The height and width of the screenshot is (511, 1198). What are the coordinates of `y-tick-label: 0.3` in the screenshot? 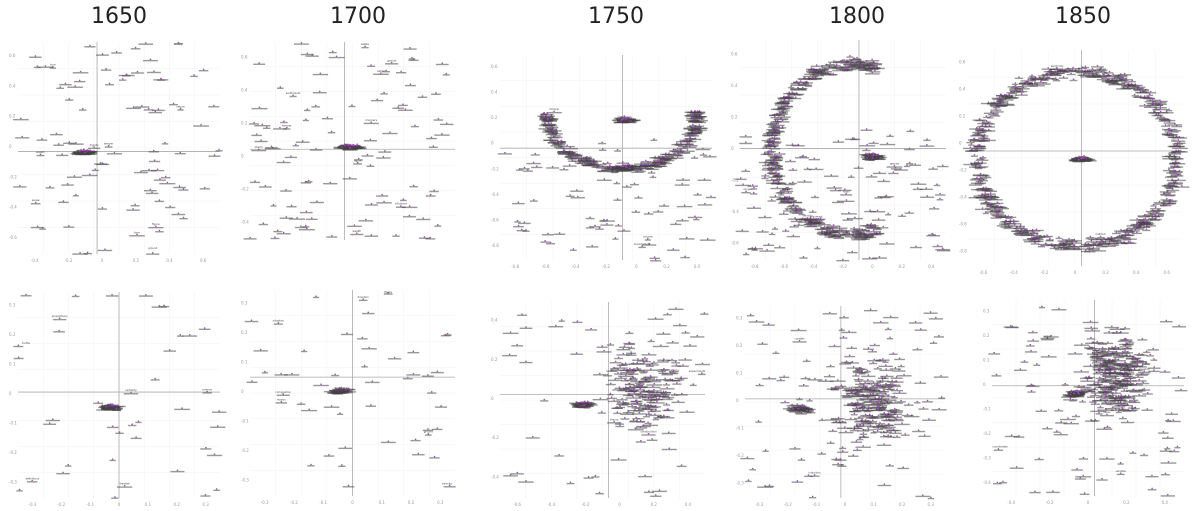 It's located at (244, 303).